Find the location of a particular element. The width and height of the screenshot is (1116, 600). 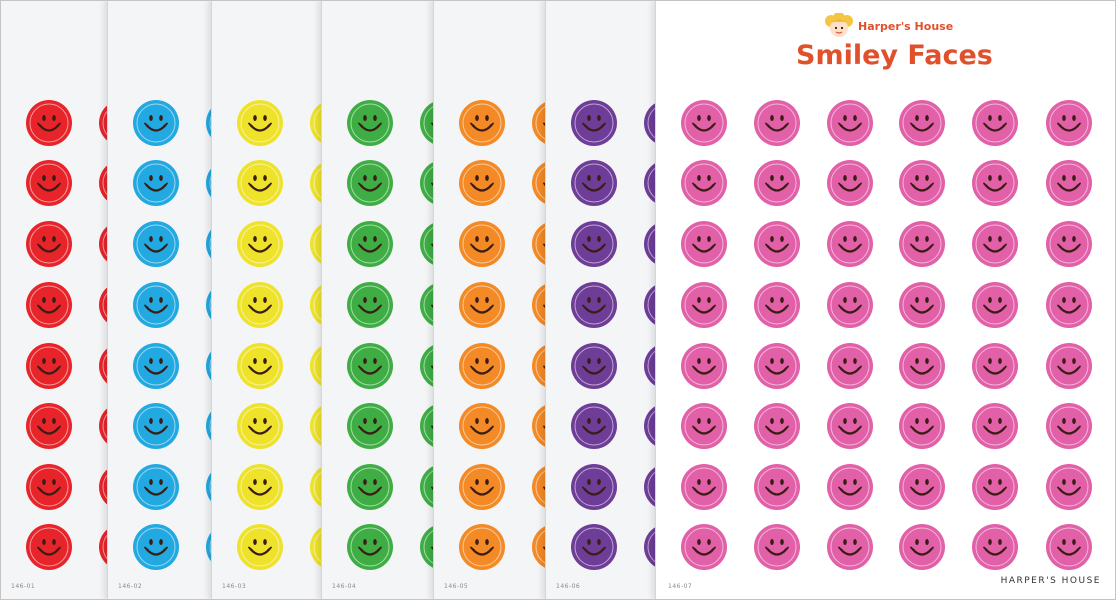

blonde-girl-face-icon is located at coordinates (839, 25).